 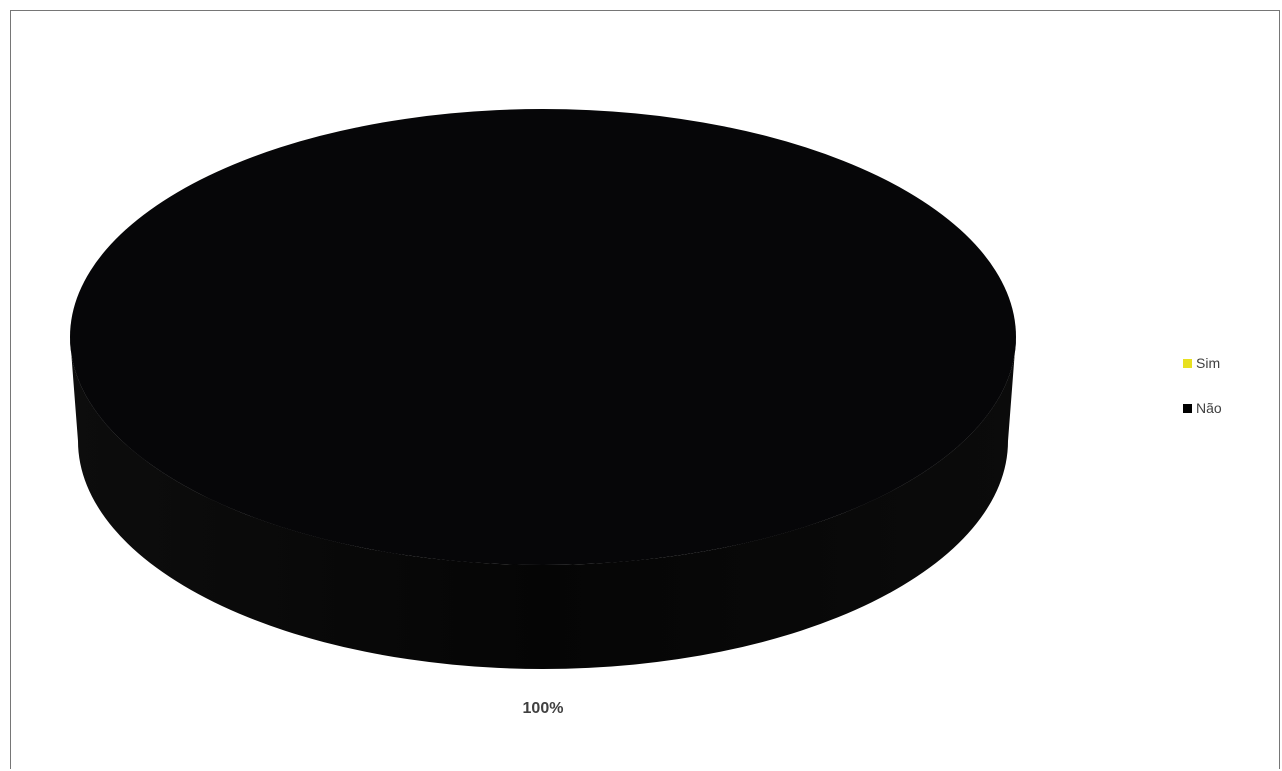 What do you see at coordinates (1208, 363) in the screenshot?
I see `legend-label-sim: Sim` at bounding box center [1208, 363].